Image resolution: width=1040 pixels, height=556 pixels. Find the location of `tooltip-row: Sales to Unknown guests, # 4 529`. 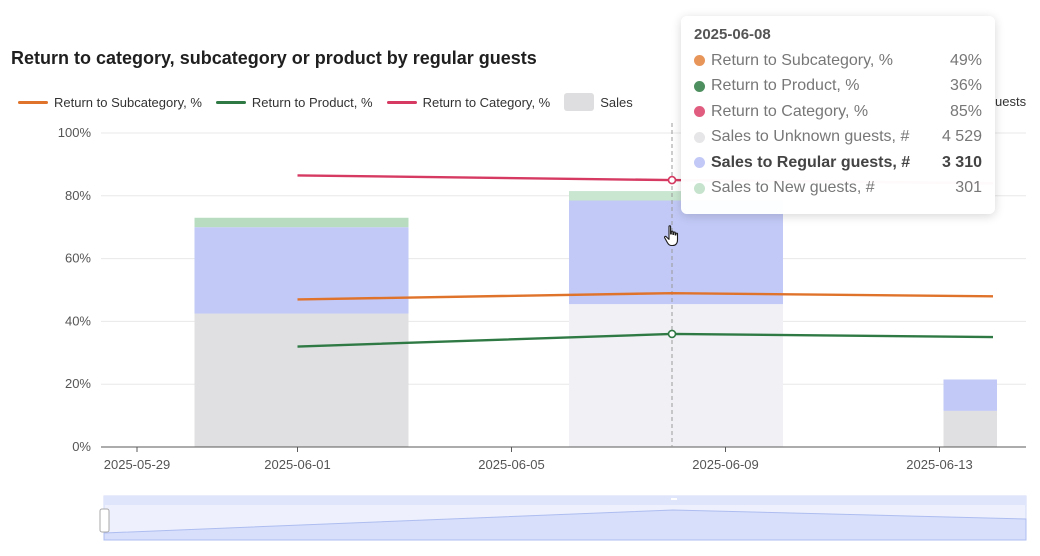

tooltip-row: Sales to Unknown guests, # 4 529 is located at coordinates (838, 138).